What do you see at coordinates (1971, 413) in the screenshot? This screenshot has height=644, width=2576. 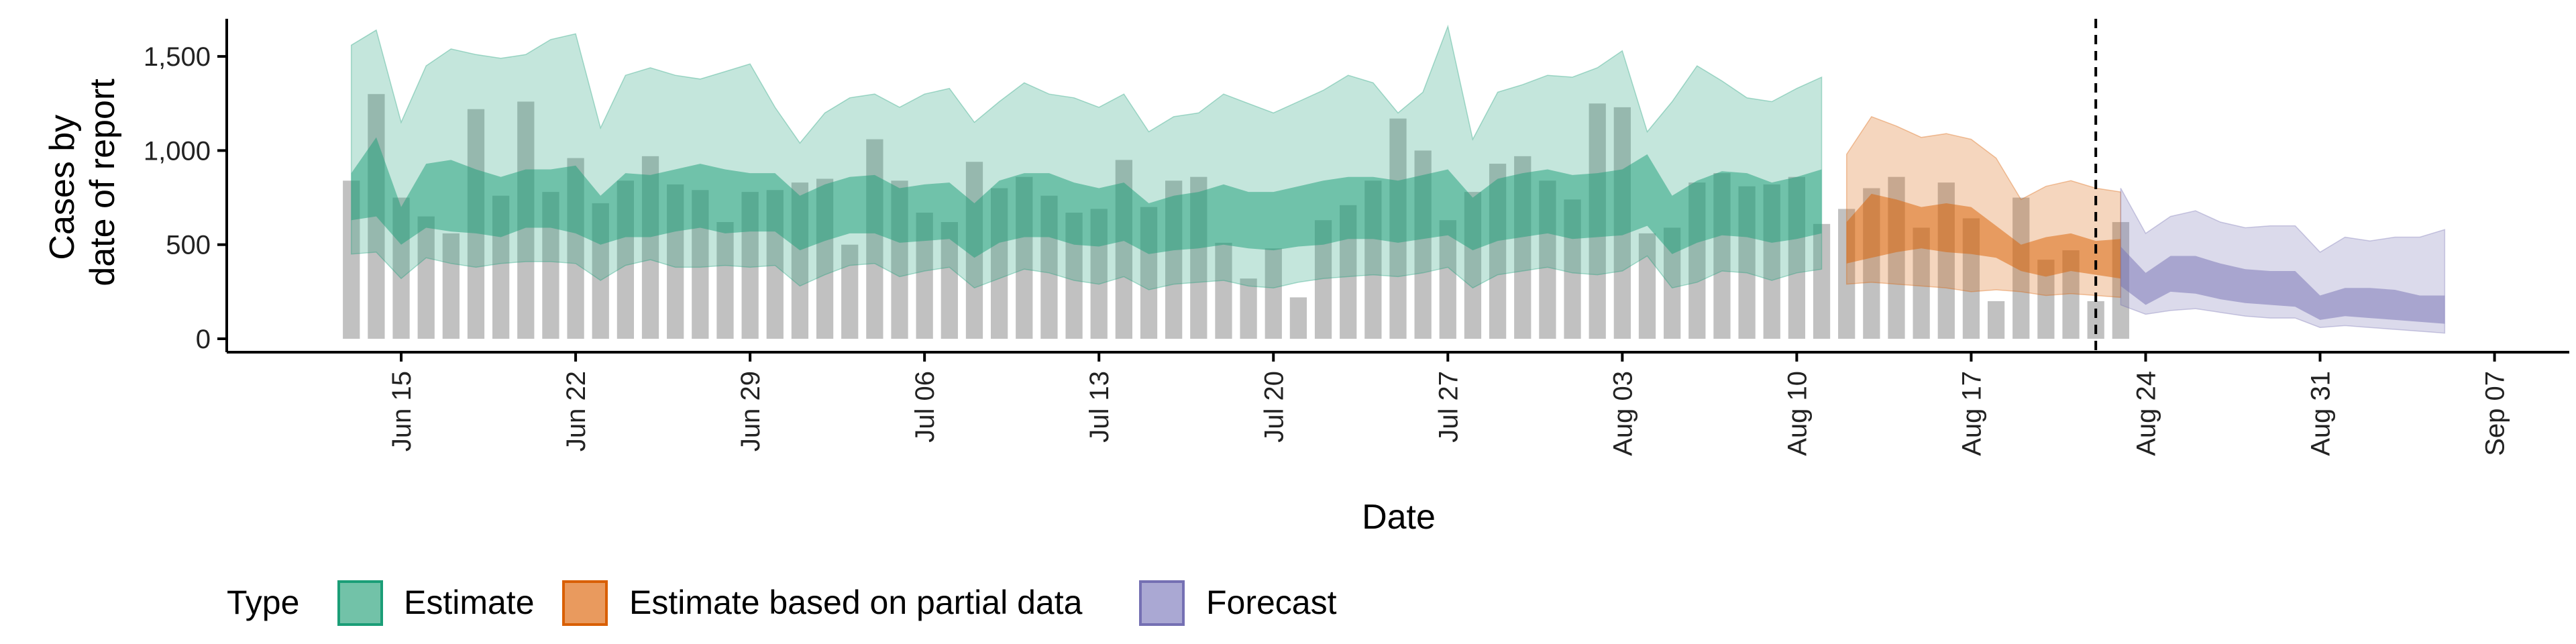 I see `x-tick-label: Aug 17` at bounding box center [1971, 413].